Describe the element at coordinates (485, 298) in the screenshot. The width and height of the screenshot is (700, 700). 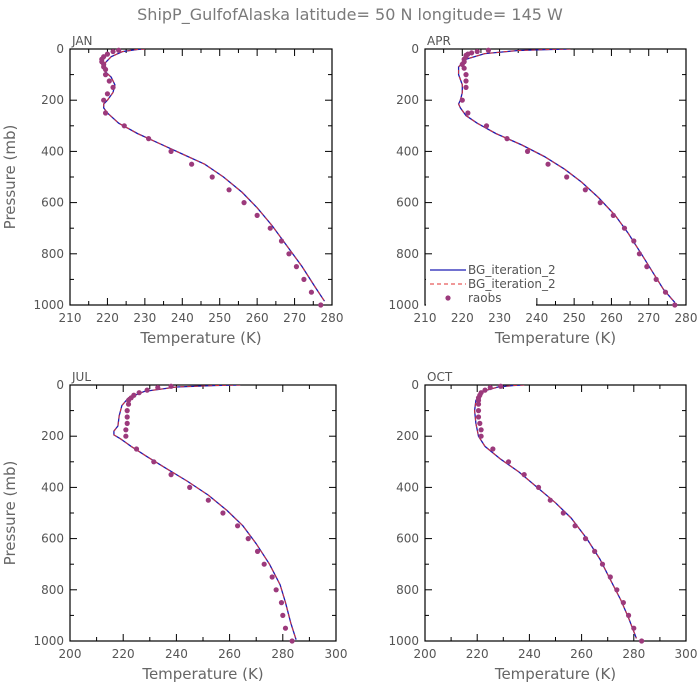
I see `legend-label-raobs: raobs` at that location.